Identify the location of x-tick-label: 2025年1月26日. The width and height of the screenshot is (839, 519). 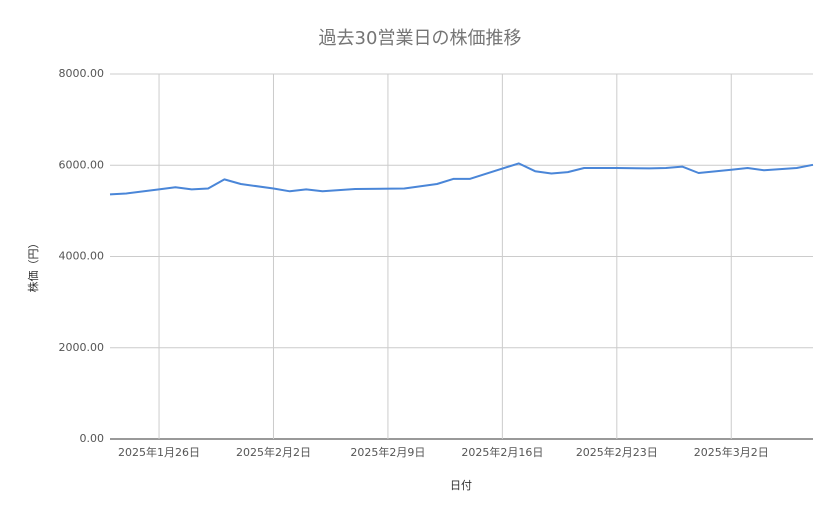
(159, 452).